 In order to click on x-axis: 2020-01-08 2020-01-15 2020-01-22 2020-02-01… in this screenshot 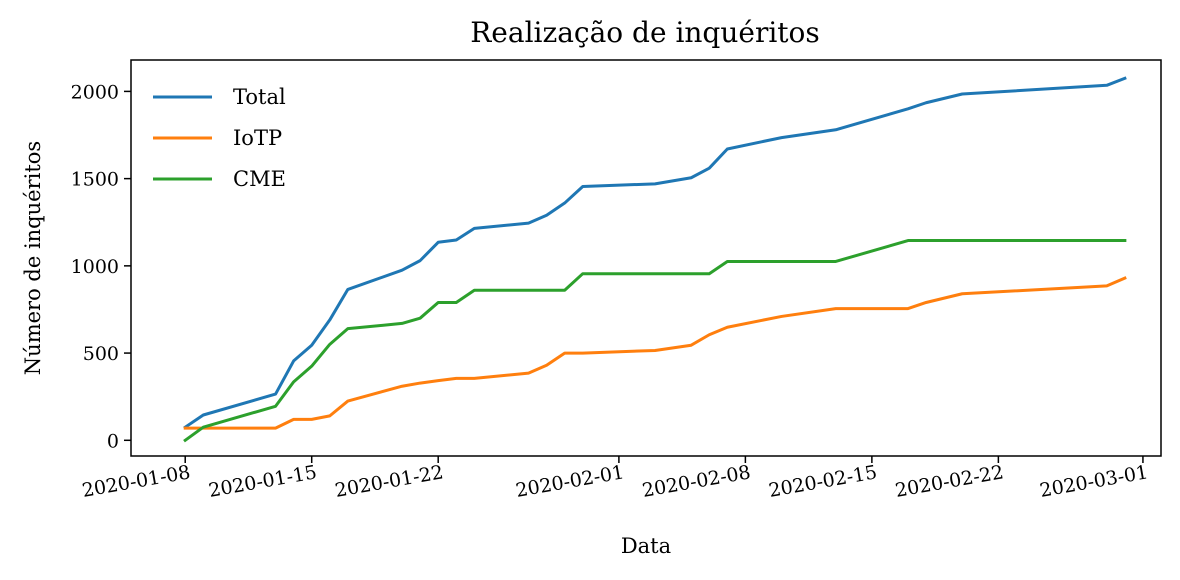, I will do `click(615, 479)`.